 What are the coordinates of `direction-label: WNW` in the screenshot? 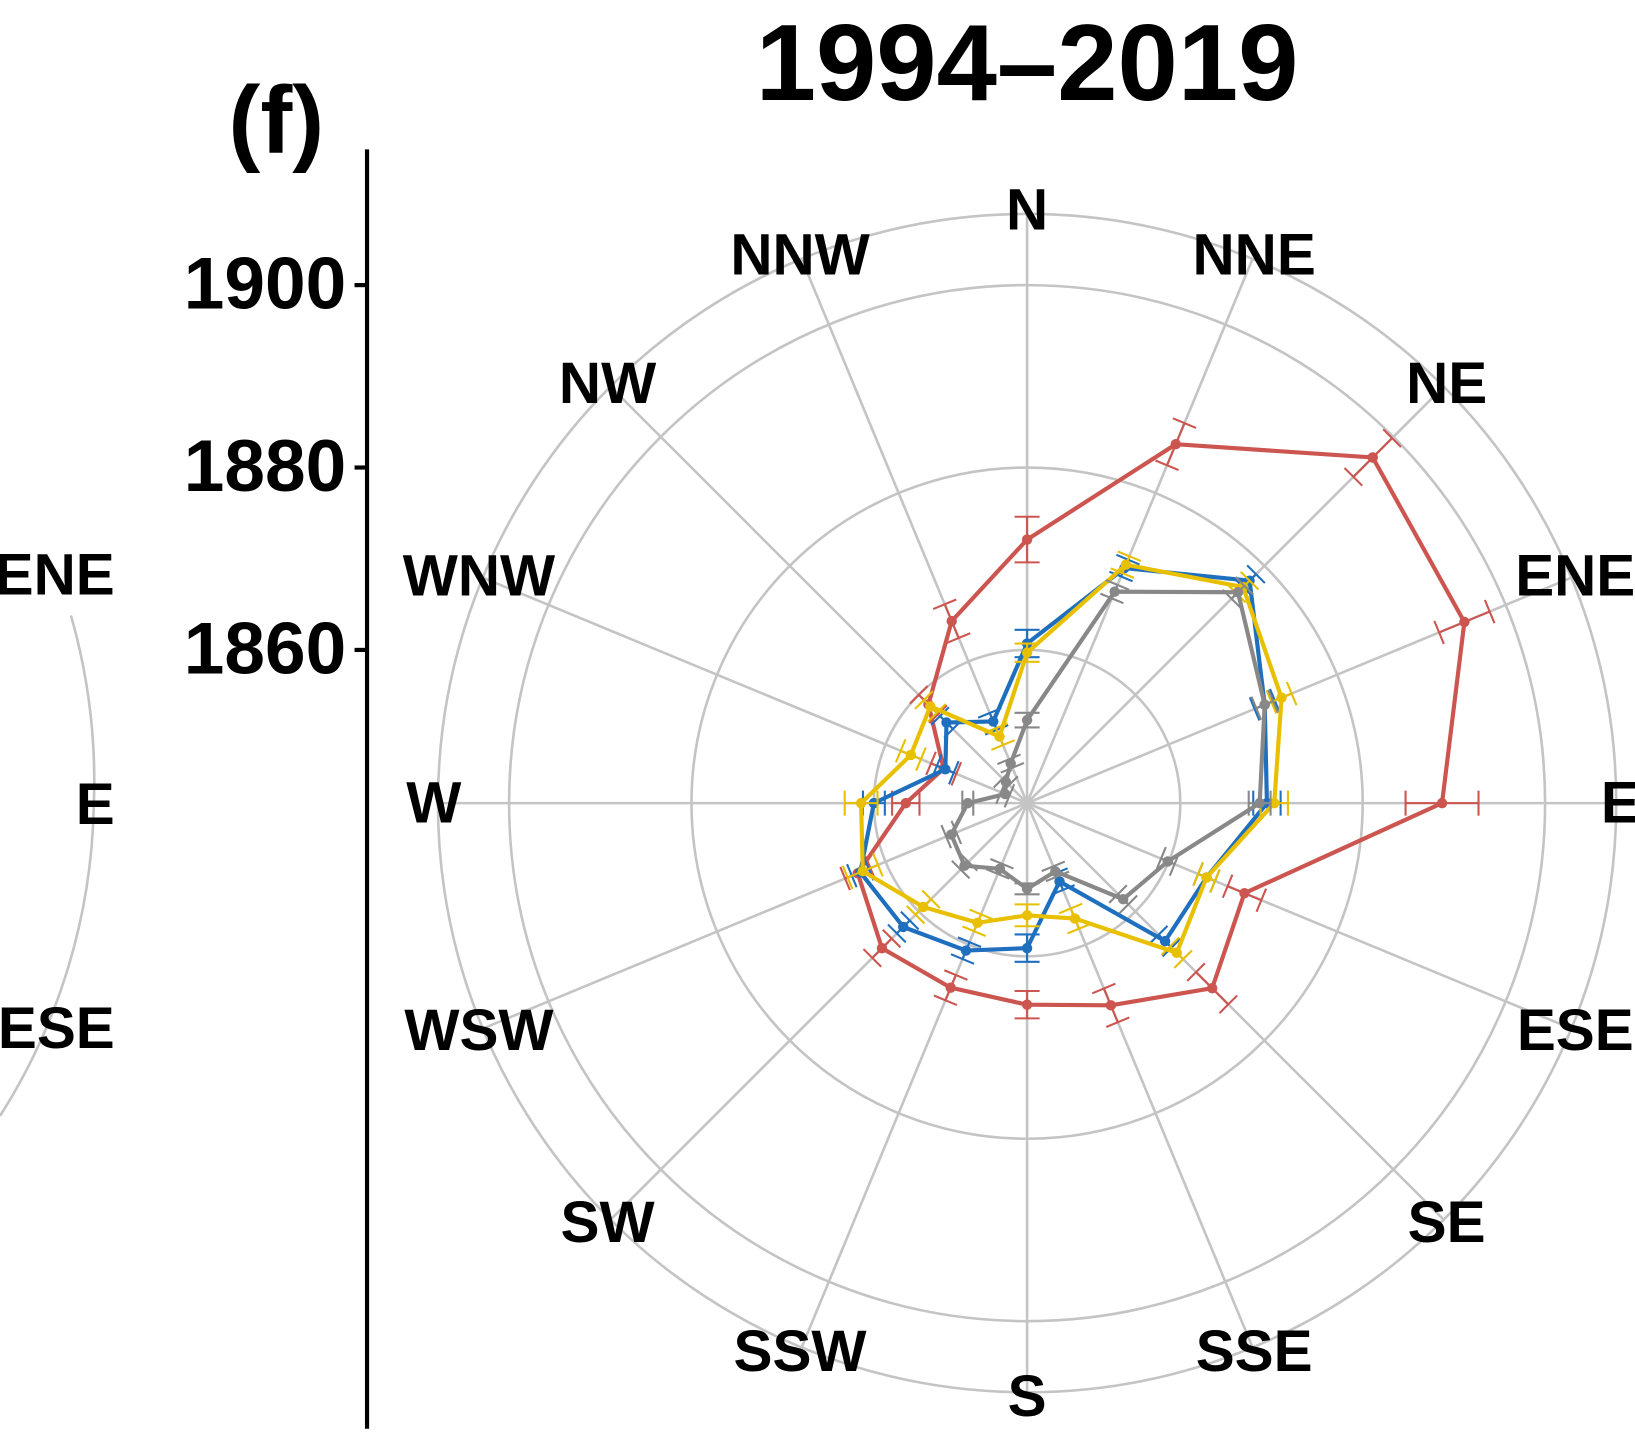 It's located at (479, 576).